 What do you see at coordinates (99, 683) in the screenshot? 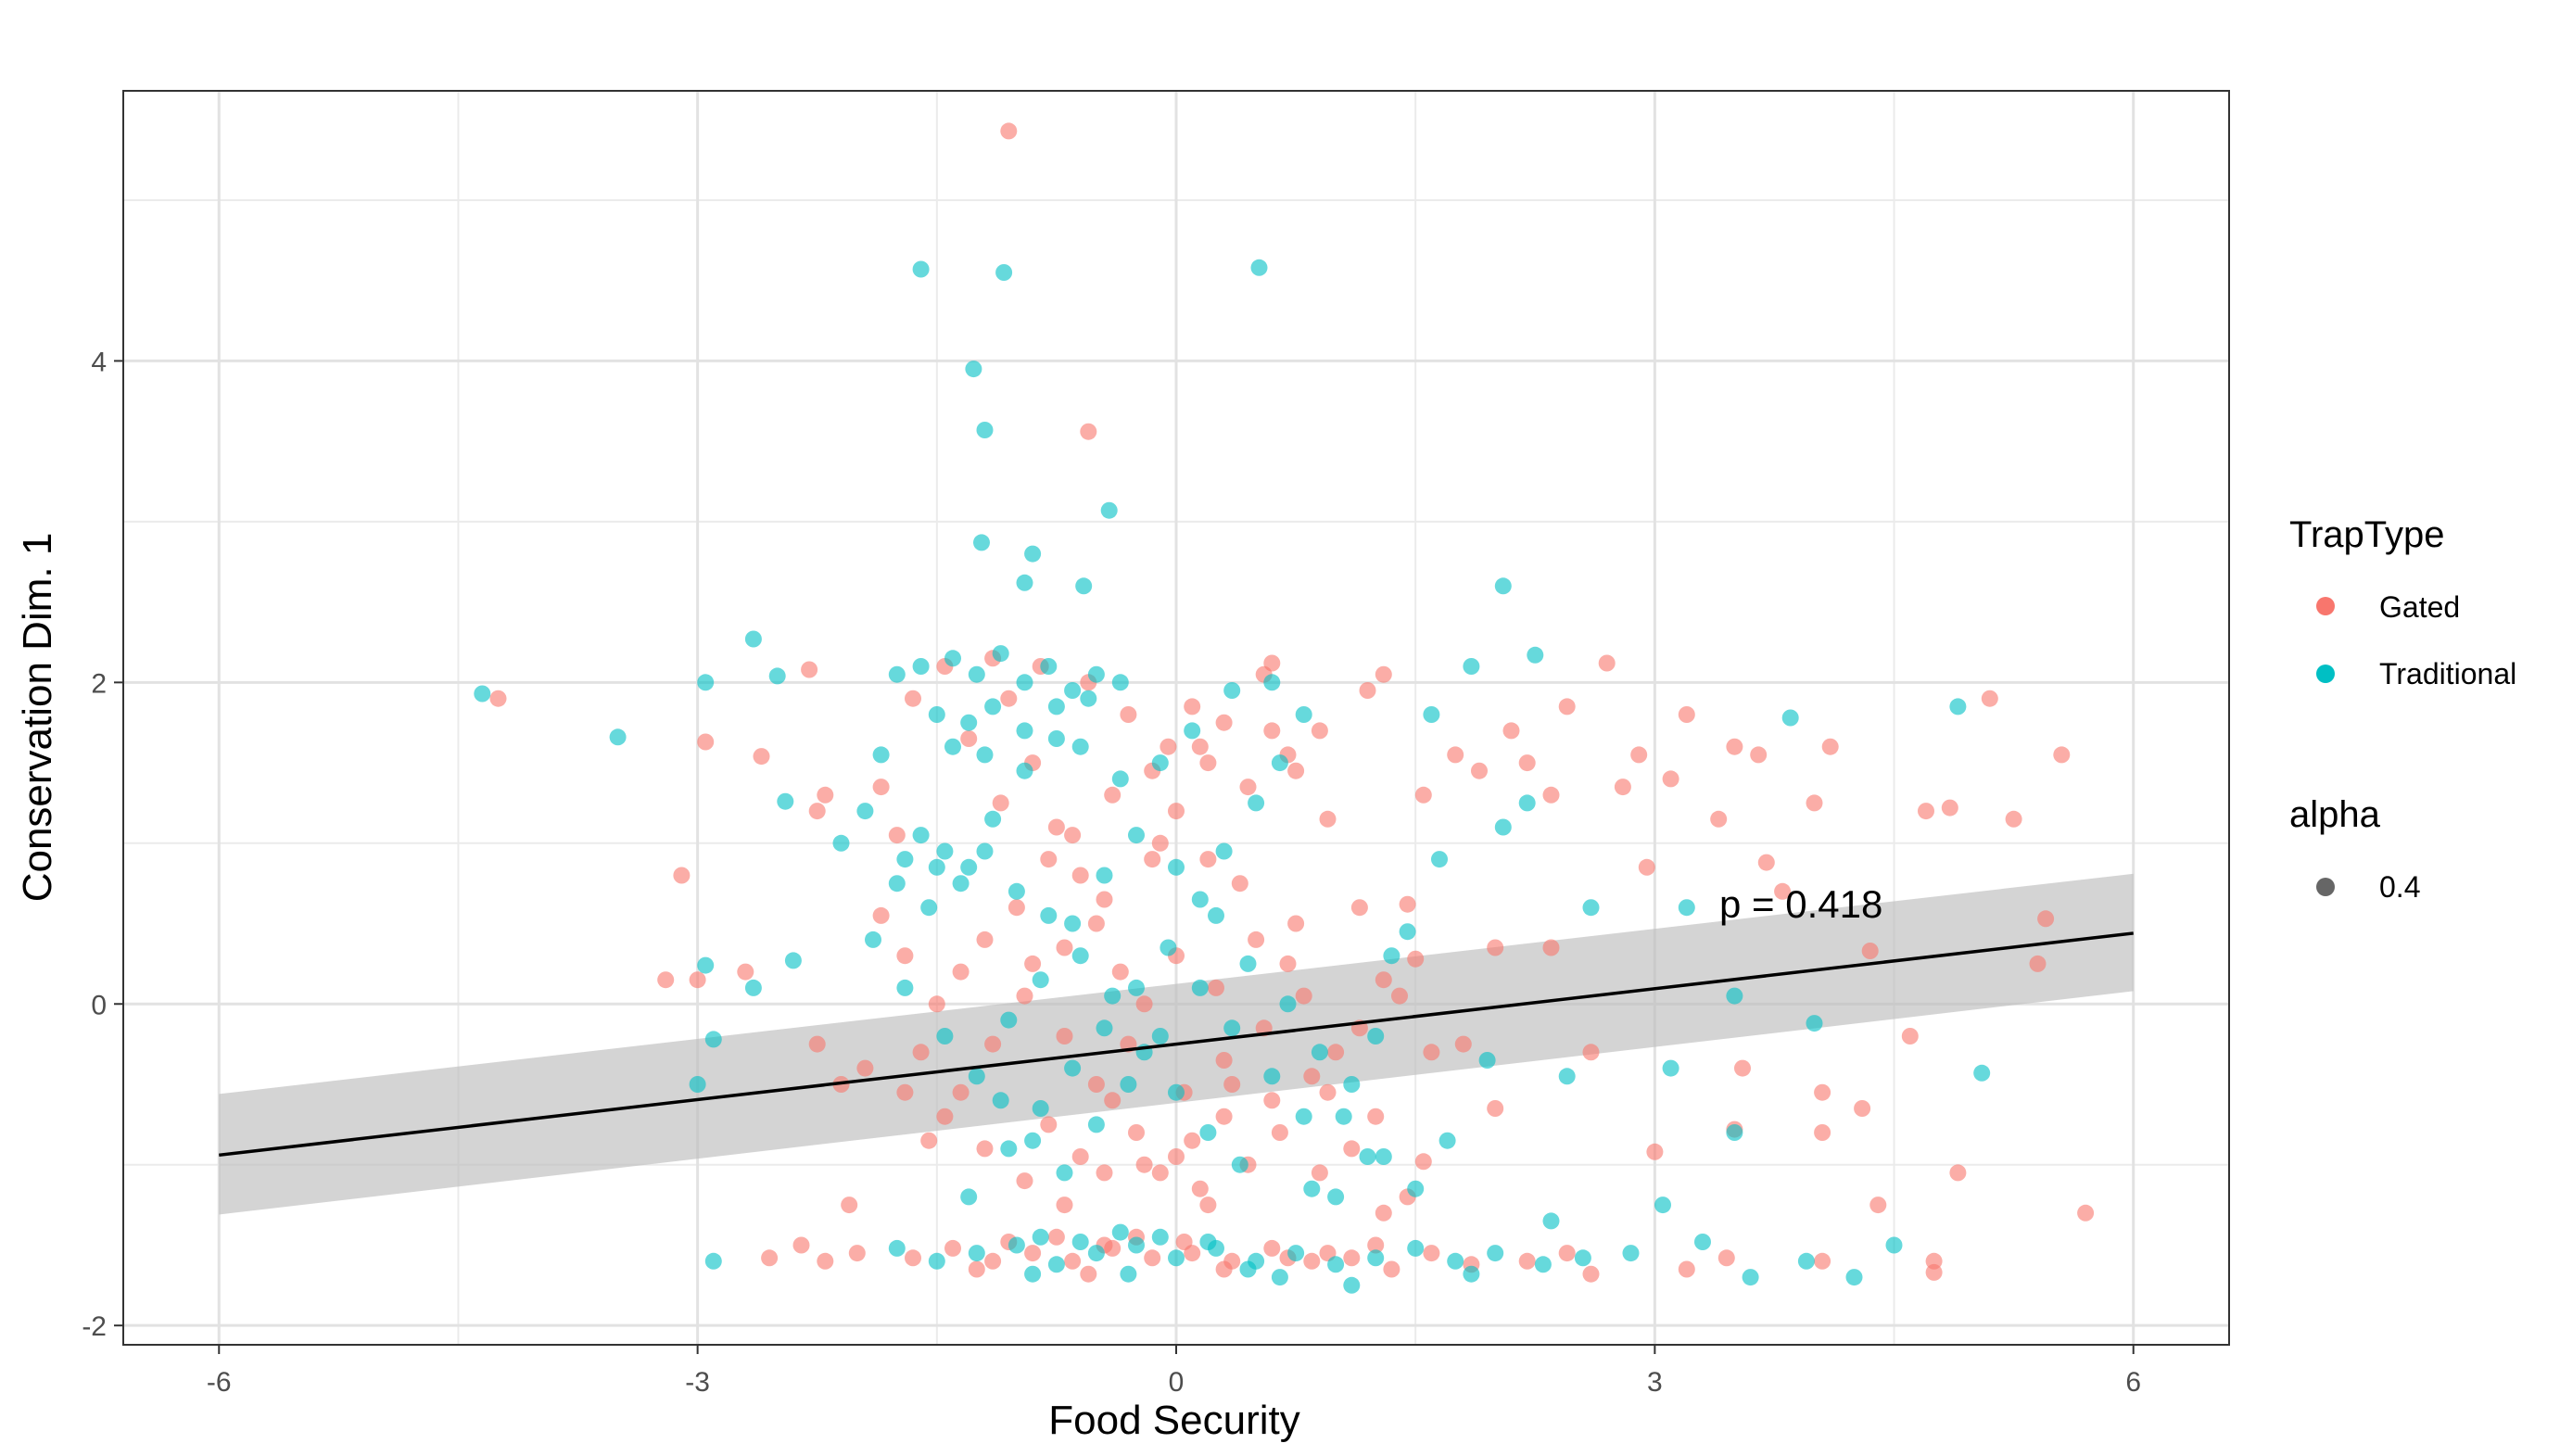
I see `y-tick-label: 2` at bounding box center [99, 683].